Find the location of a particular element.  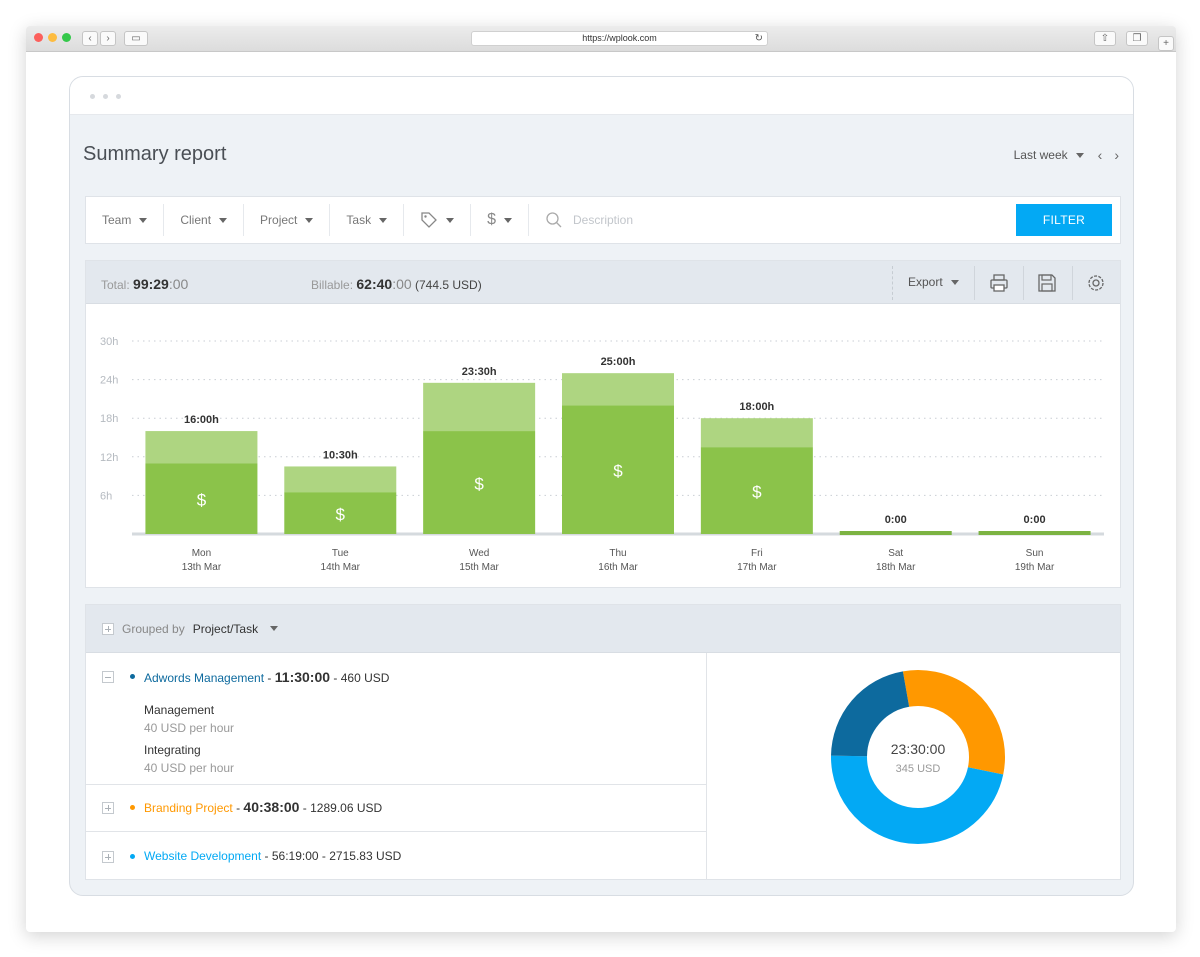

search-placeholder: Description is located at coordinates (603, 220).